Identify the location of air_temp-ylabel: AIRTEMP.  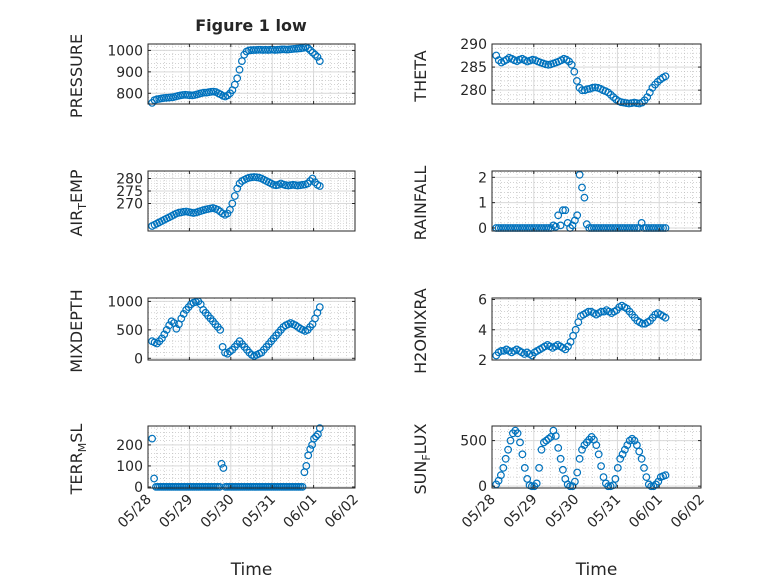
(78, 202).